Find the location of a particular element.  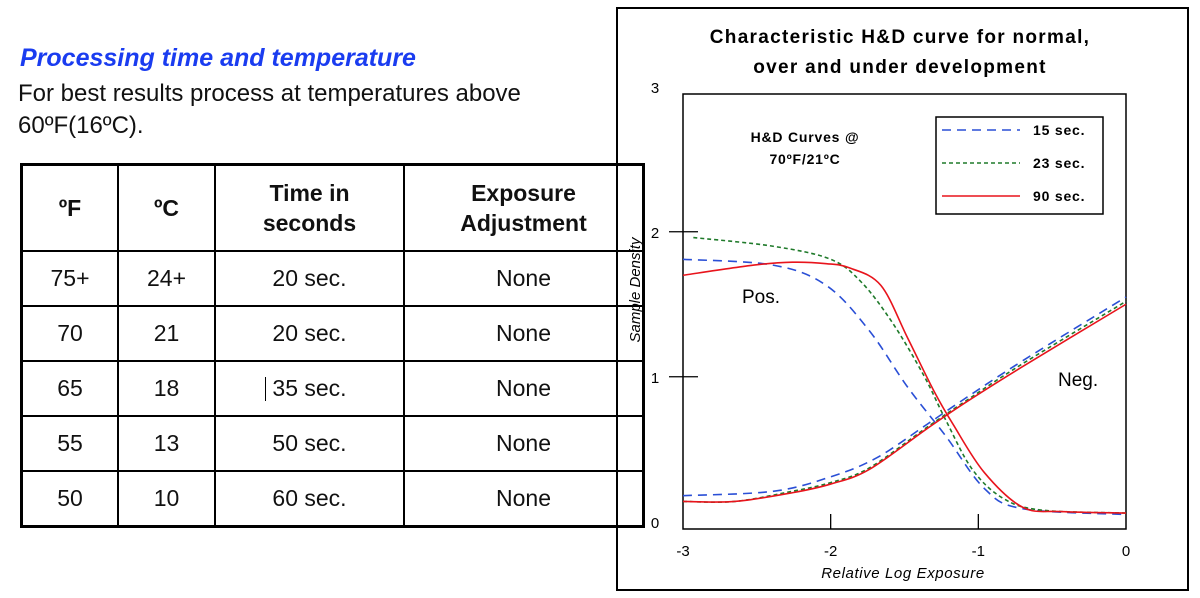

chart-title-line-1: Characteristic H&D curve for normal, is located at coordinates (900, 37).